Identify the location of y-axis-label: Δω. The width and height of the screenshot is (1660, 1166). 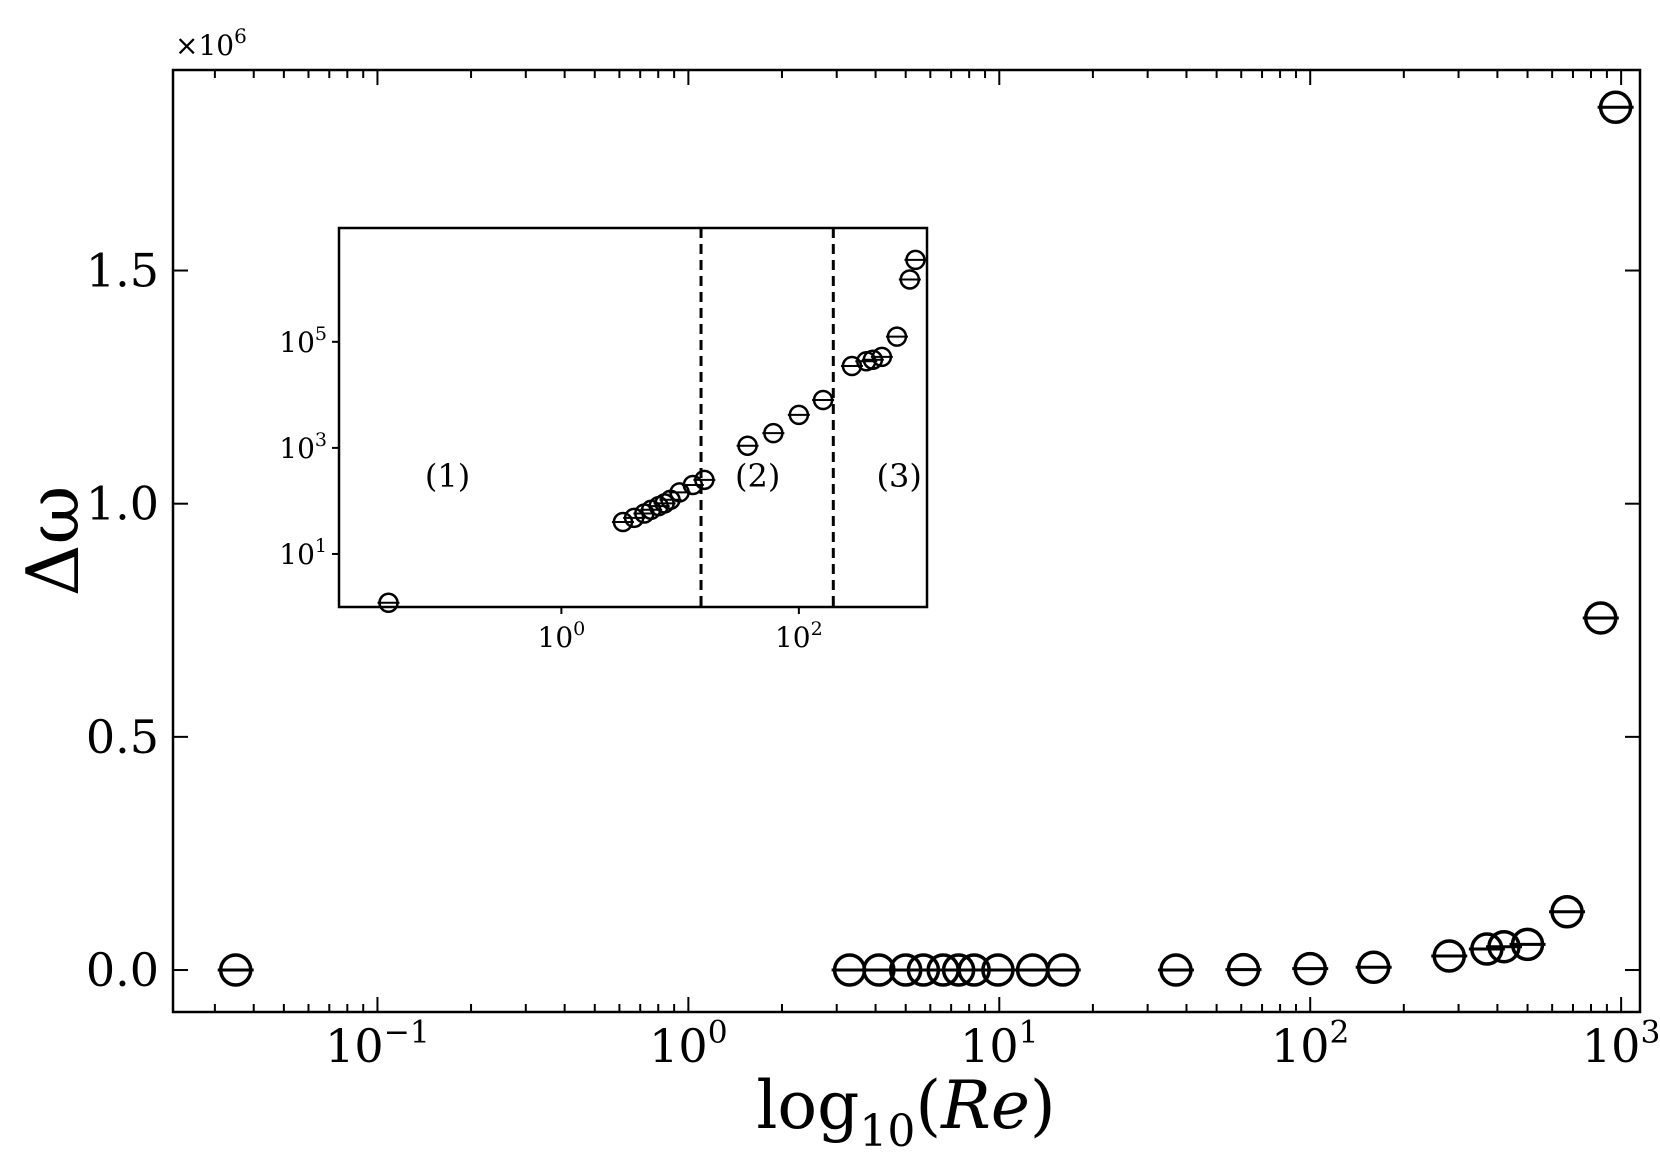
(53, 541).